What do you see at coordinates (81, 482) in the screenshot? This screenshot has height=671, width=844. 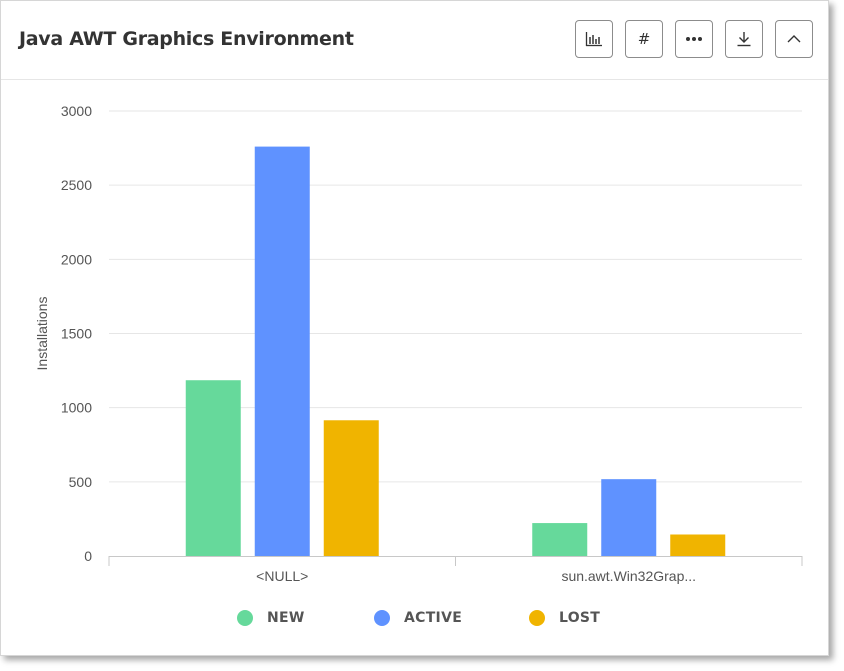 I see `y-tick-label: 500` at bounding box center [81, 482].